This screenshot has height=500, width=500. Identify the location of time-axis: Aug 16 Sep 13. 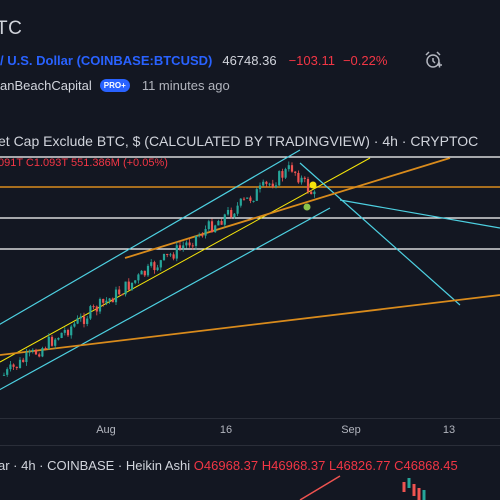
(250, 428).